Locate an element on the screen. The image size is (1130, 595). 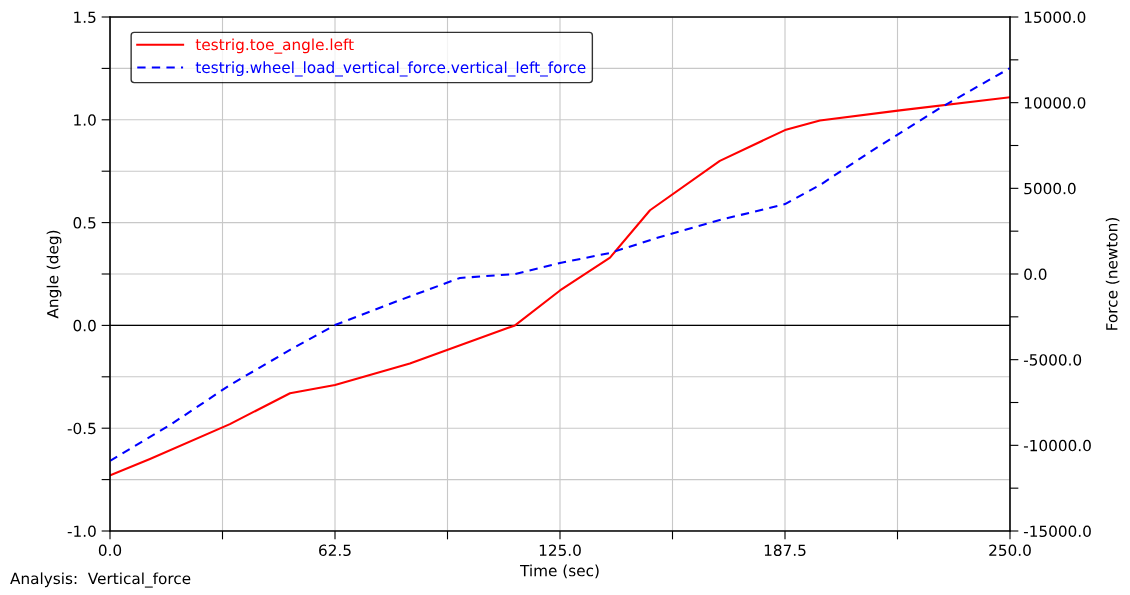
y2-tick-label: 10000.0 is located at coordinates (1055, 103).